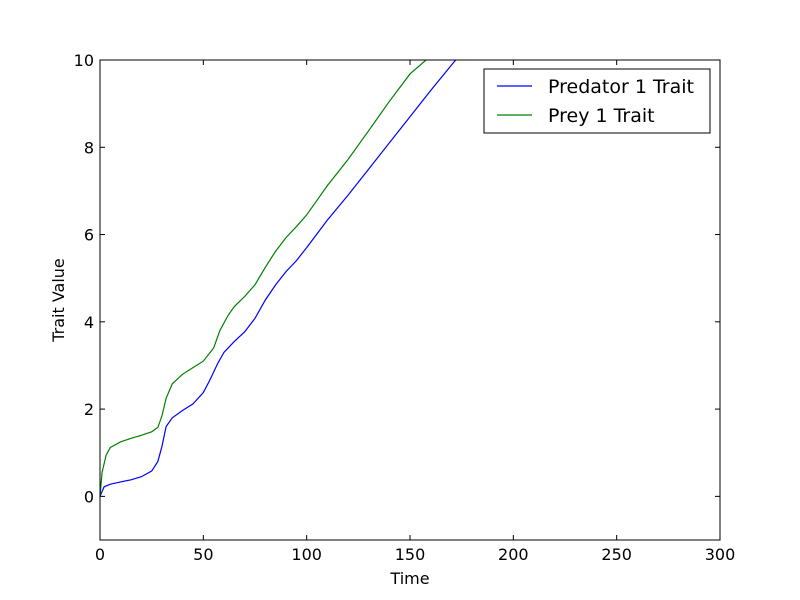 The height and width of the screenshot is (600, 800). Describe the element at coordinates (203, 554) in the screenshot. I see `x-tick-label: 50` at that location.